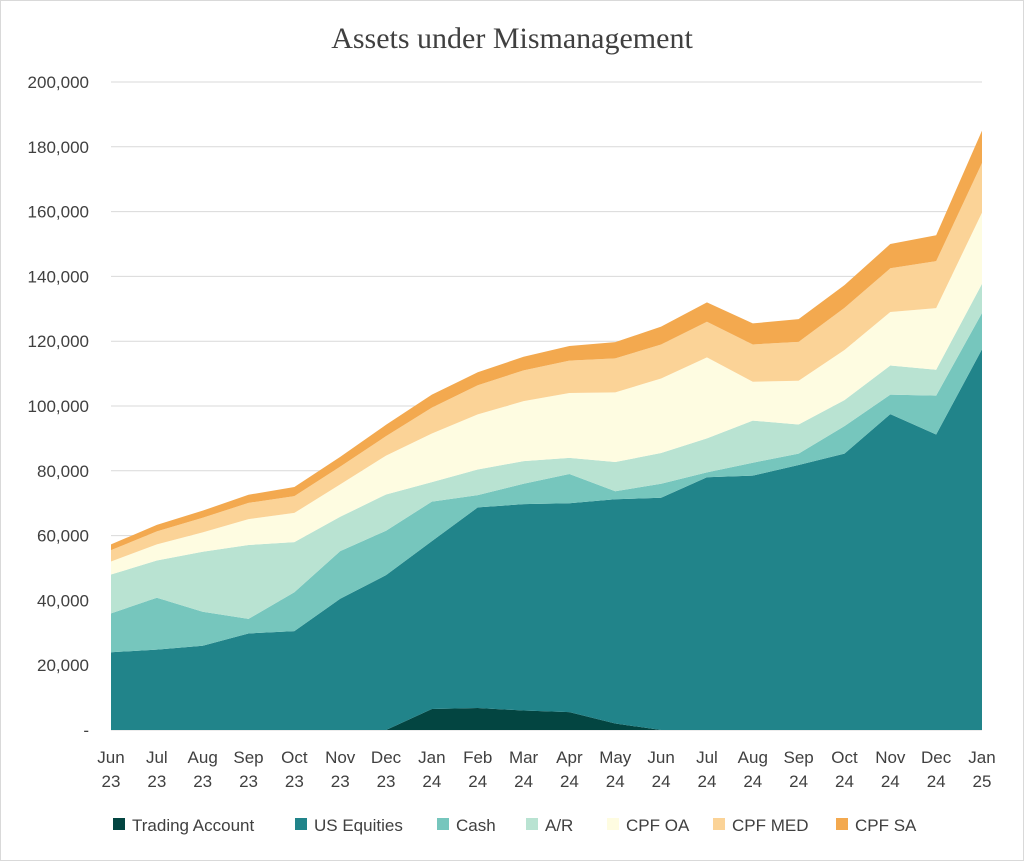 The image size is (1024, 861). I want to click on x-tick-label: Aug 23, so click(203, 769).